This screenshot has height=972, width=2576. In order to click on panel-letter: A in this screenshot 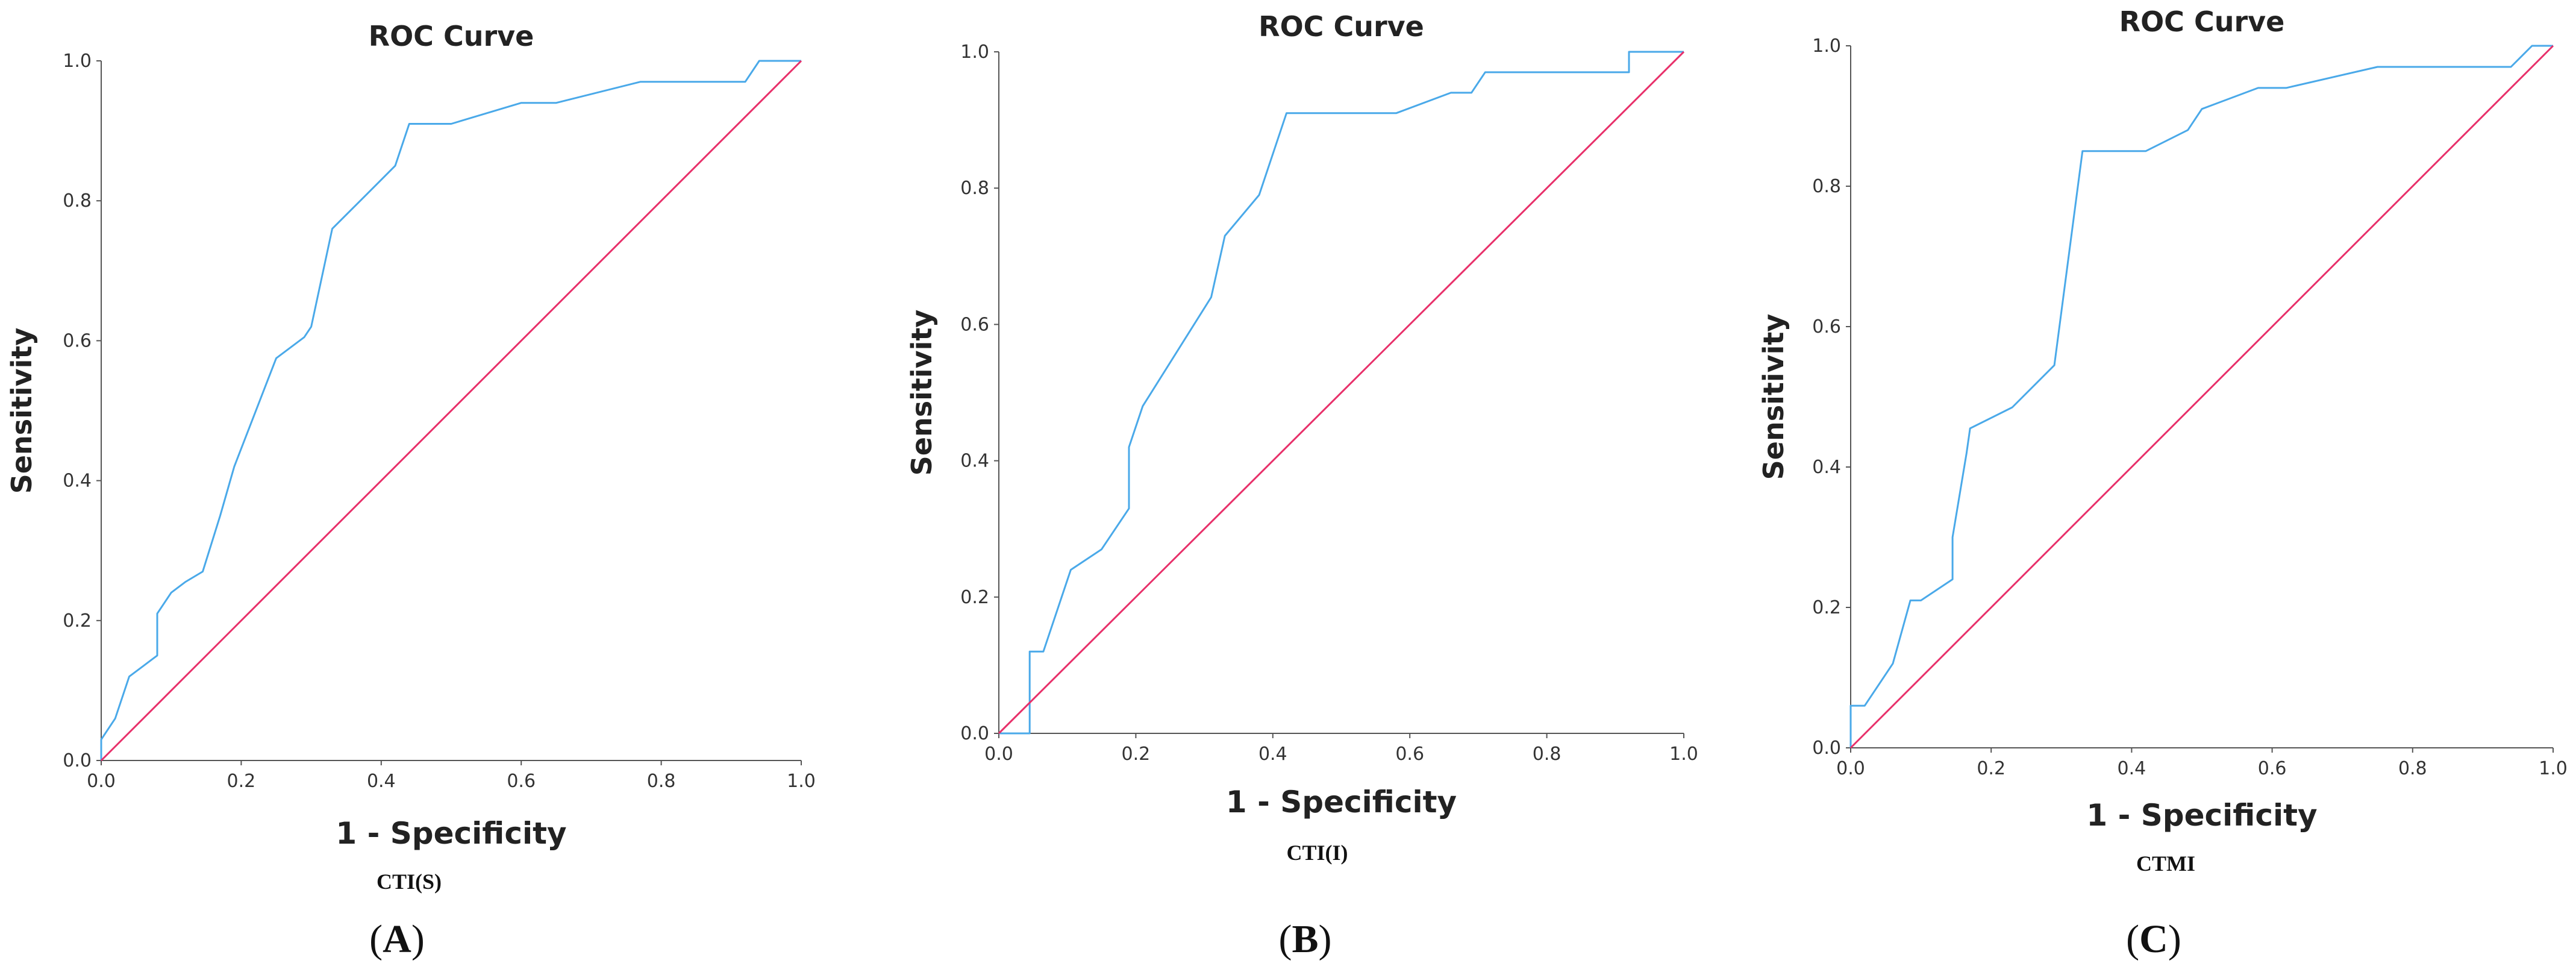, I will do `click(397, 939)`.